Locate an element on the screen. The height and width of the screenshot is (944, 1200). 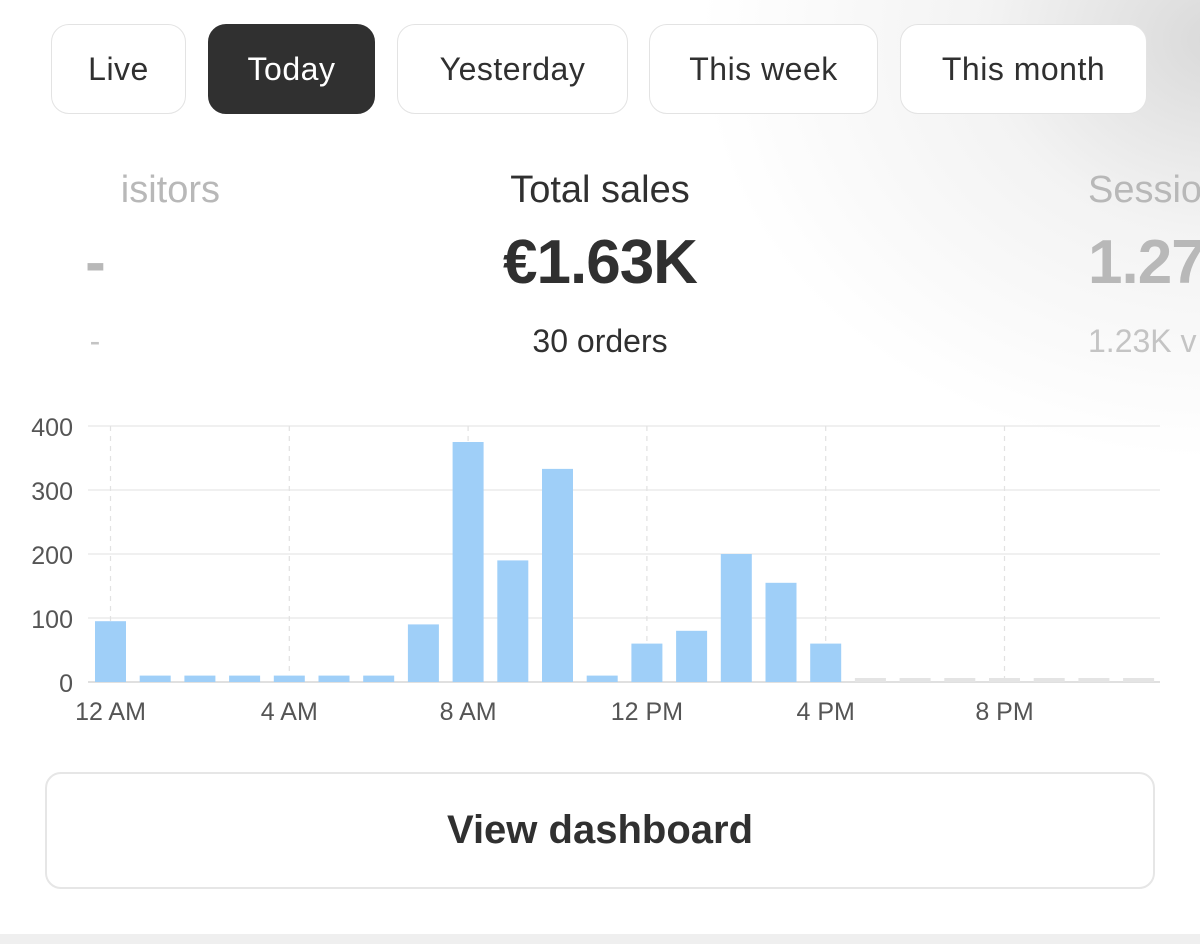
x-tick-label: 4 PM is located at coordinates (826, 712).